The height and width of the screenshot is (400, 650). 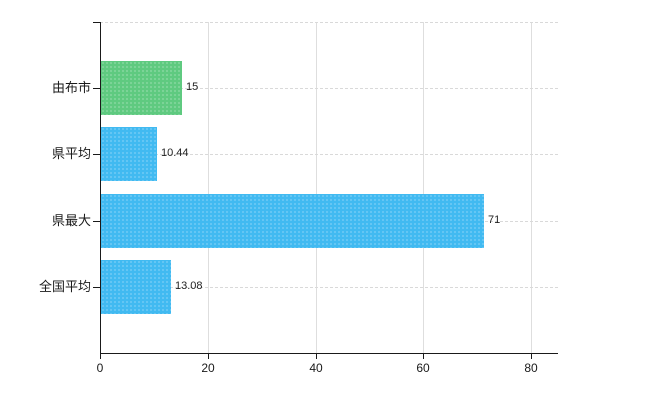 I want to click on x-axis-tick-label: 60, so click(x=423, y=368).